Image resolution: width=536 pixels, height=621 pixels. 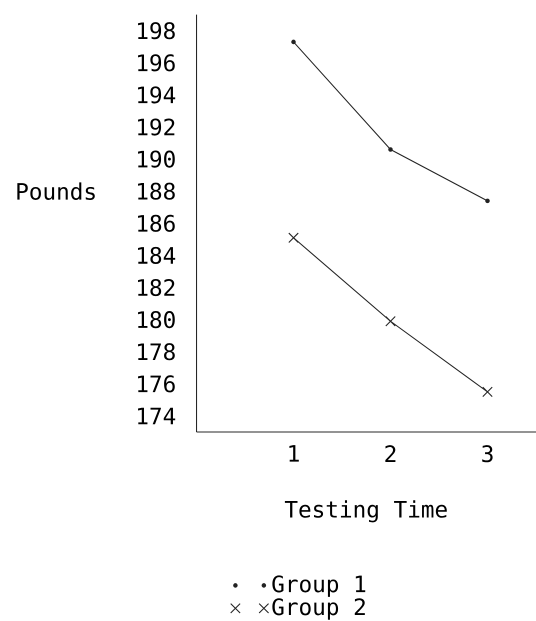 What do you see at coordinates (156, 63) in the screenshot?
I see `y-tick-label: 196` at bounding box center [156, 63].